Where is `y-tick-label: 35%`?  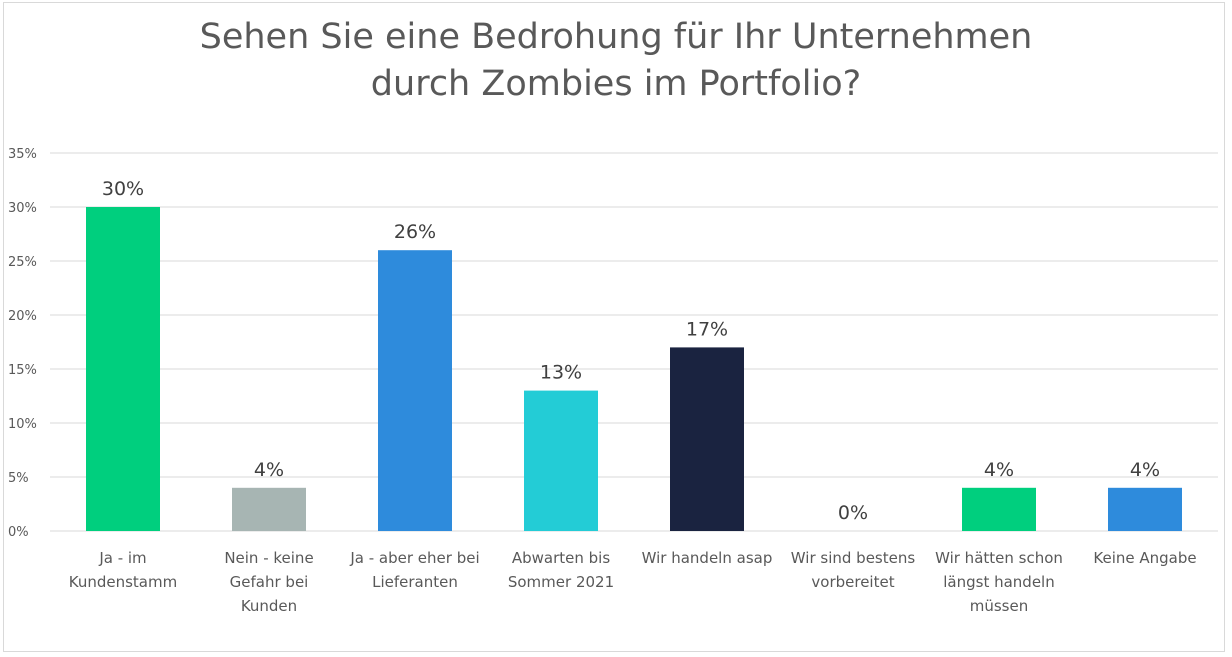 y-tick-label: 35% is located at coordinates (22, 154).